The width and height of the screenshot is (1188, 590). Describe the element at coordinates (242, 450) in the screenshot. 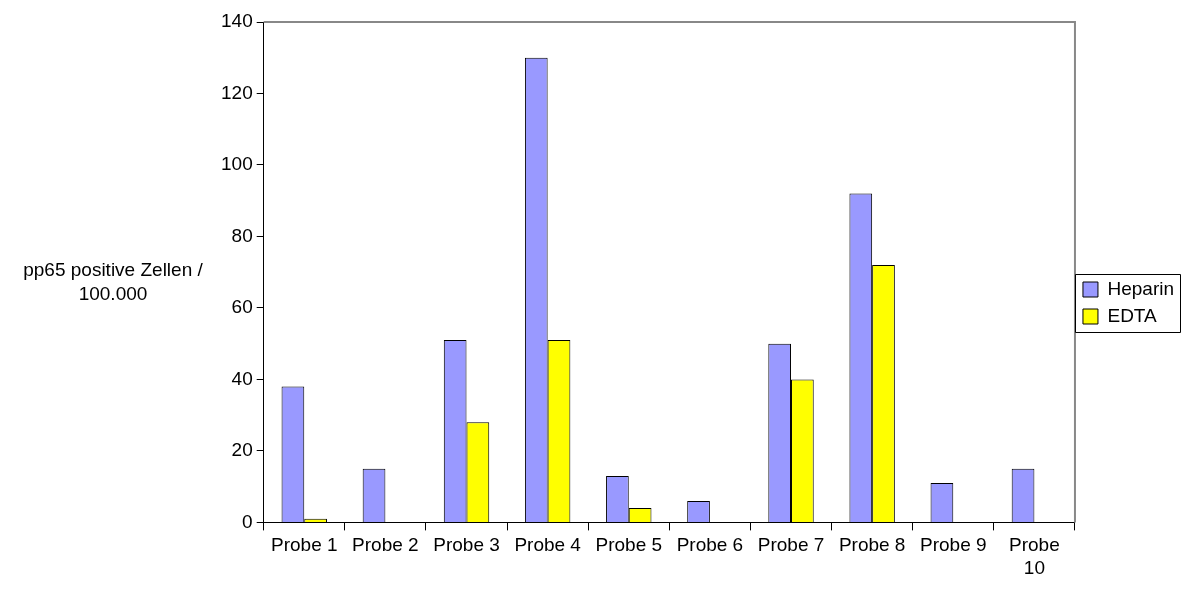

I see `y-tick-label: 20` at that location.